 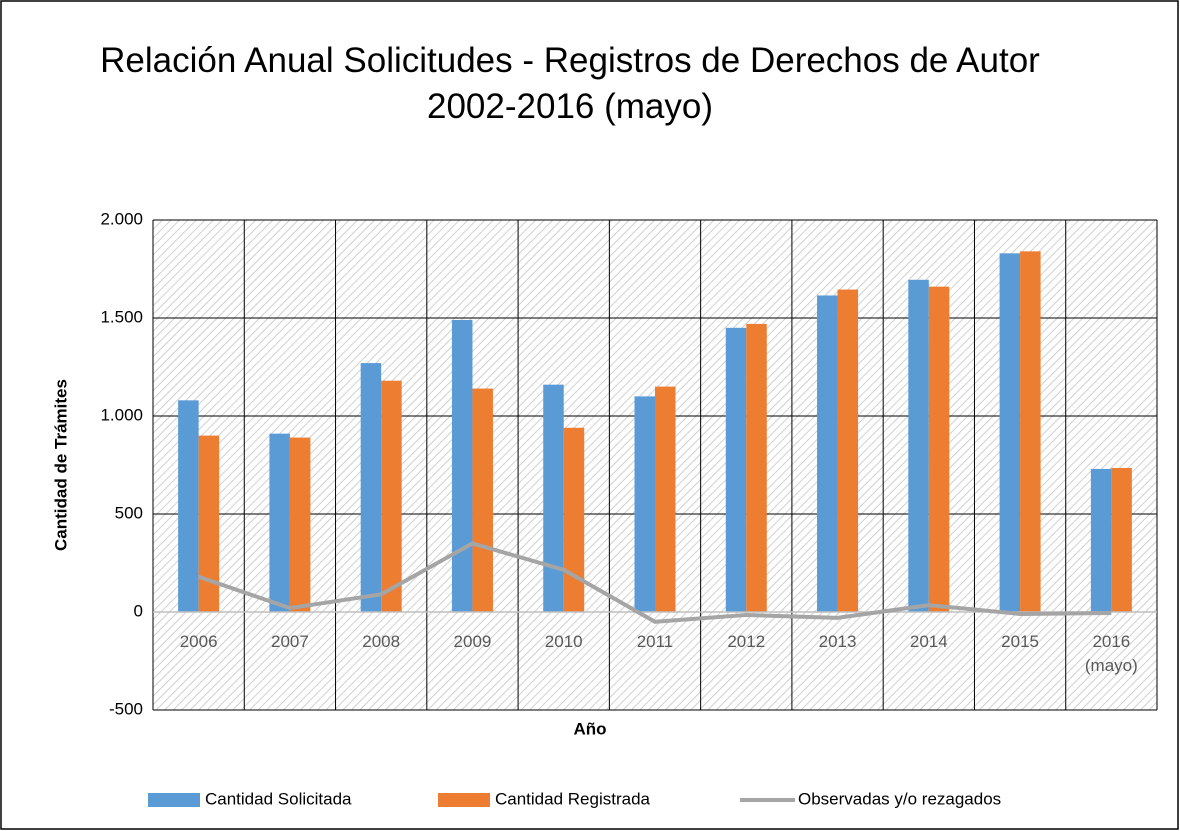 I want to click on y-tick-label: 500, so click(x=129, y=512).